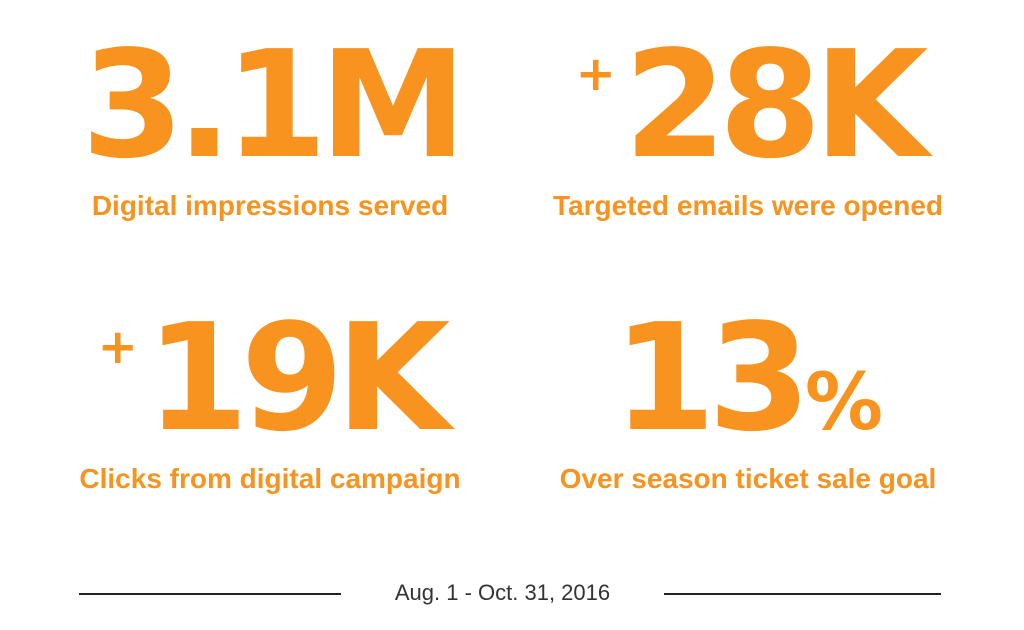 This screenshot has width=1024, height=630. What do you see at coordinates (844, 403) in the screenshot?
I see `percent-sign: %` at bounding box center [844, 403].